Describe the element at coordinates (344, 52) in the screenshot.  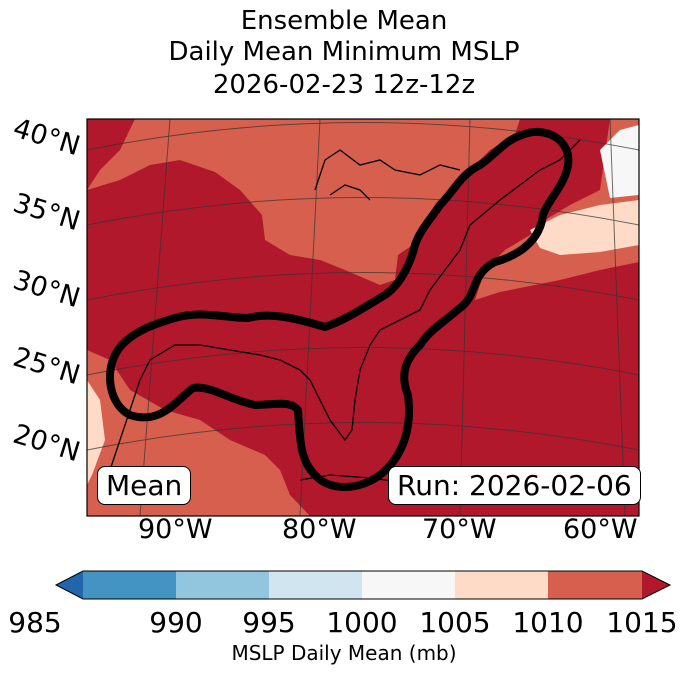
I see `title-line-2: Daily Mean Minimum MSLP` at that location.